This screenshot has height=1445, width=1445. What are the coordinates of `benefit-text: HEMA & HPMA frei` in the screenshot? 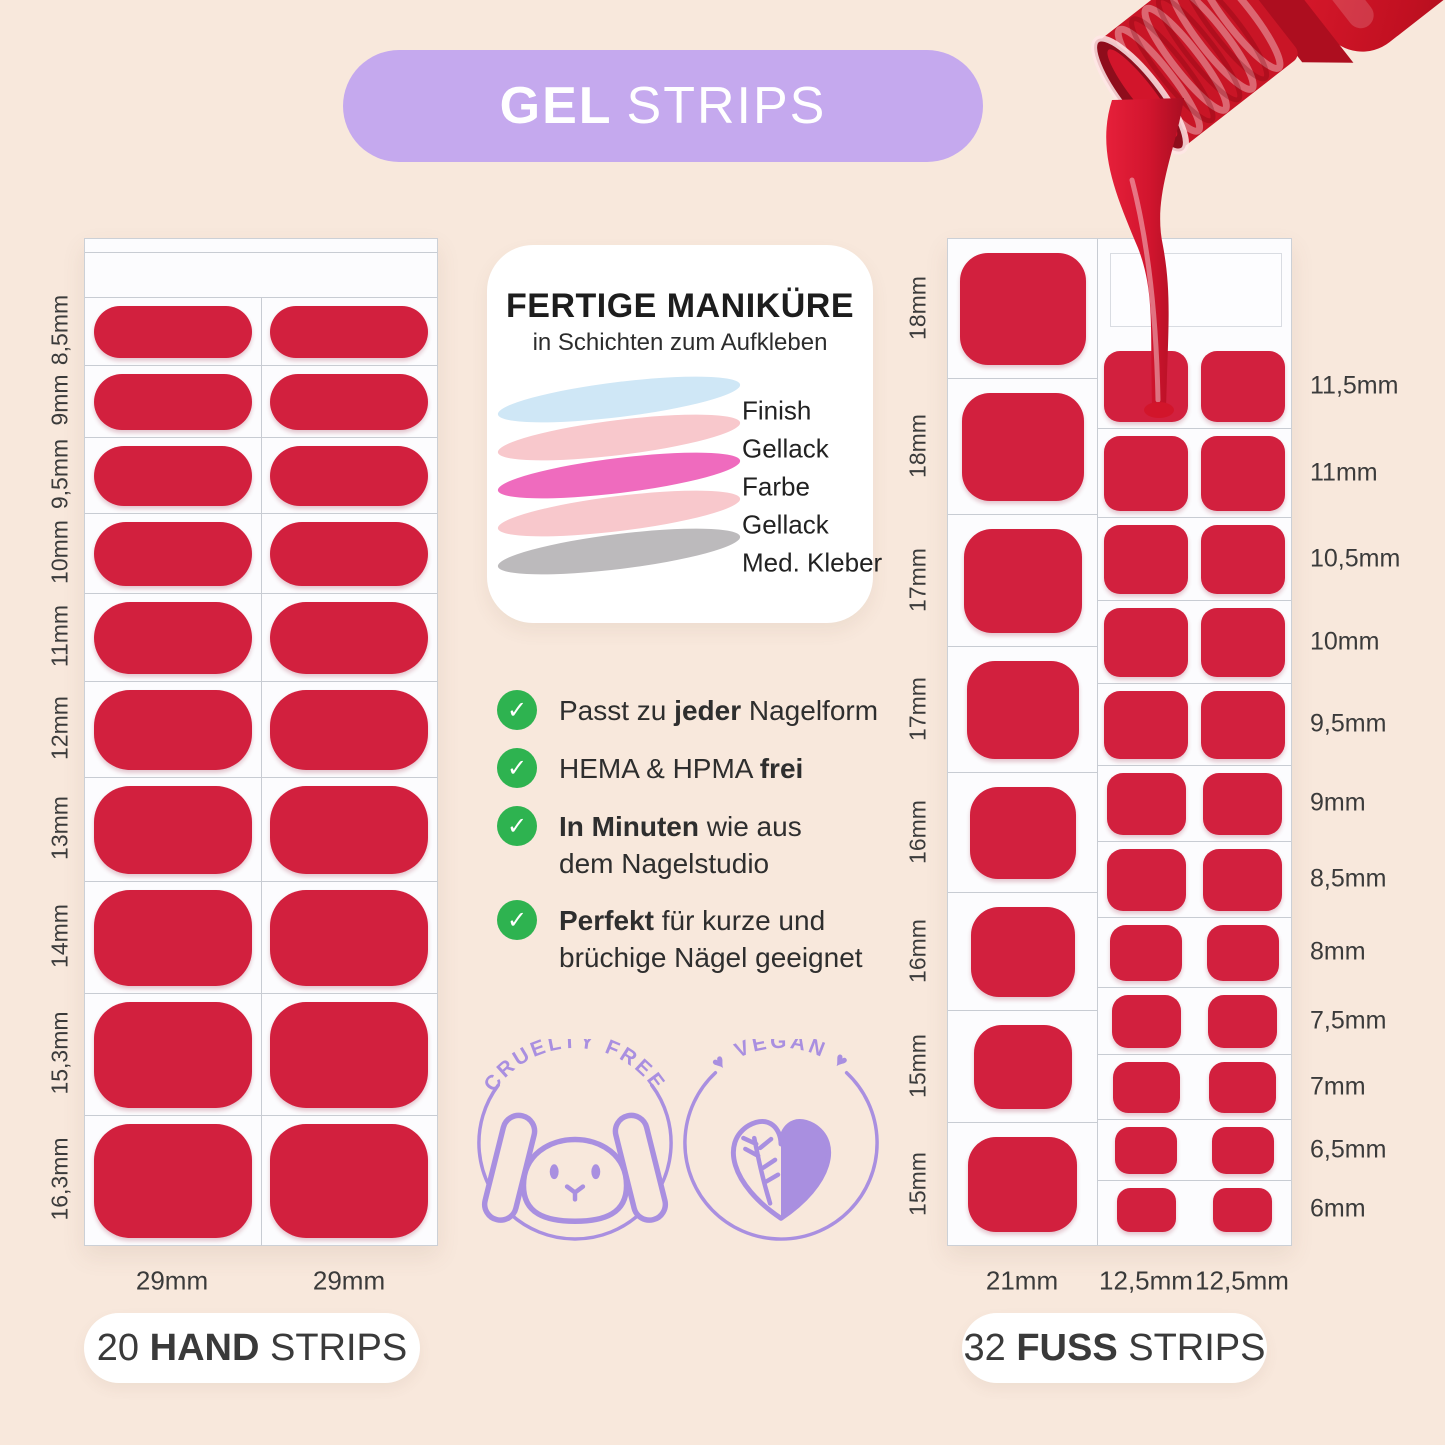 It's located at (681, 768).